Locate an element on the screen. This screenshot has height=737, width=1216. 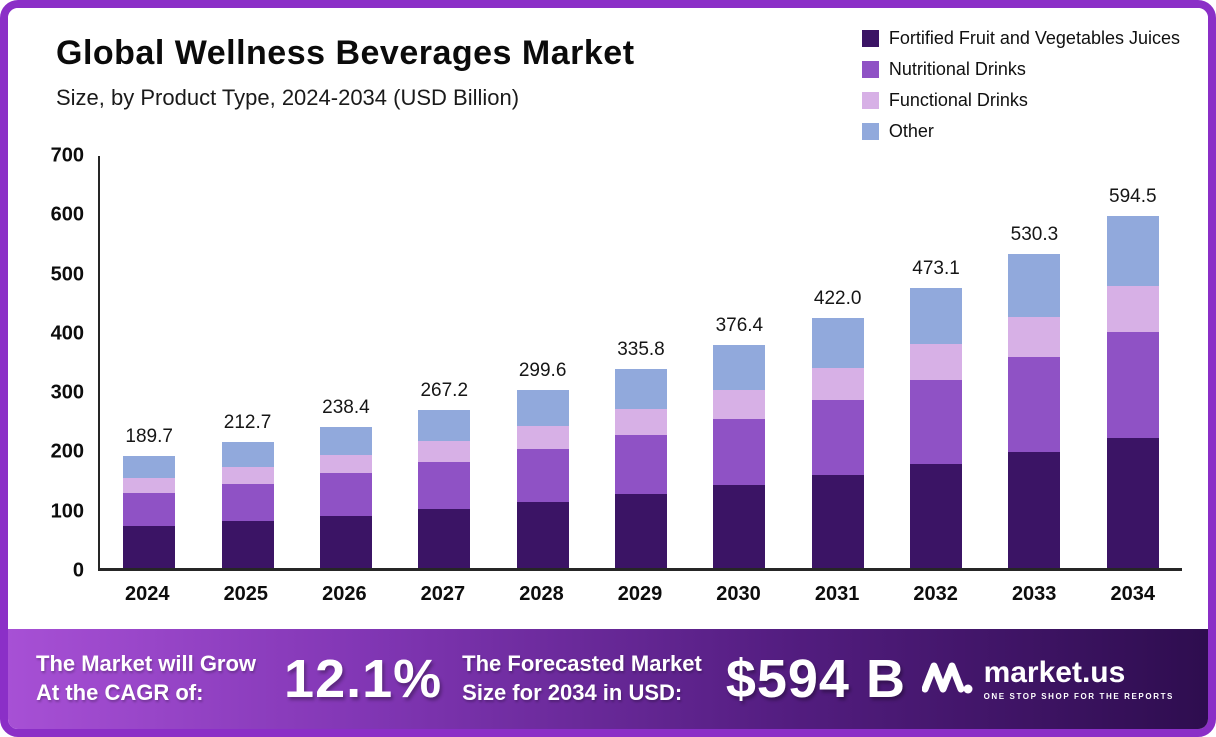
x-axis-label: 2034 is located at coordinates (1132, 594).